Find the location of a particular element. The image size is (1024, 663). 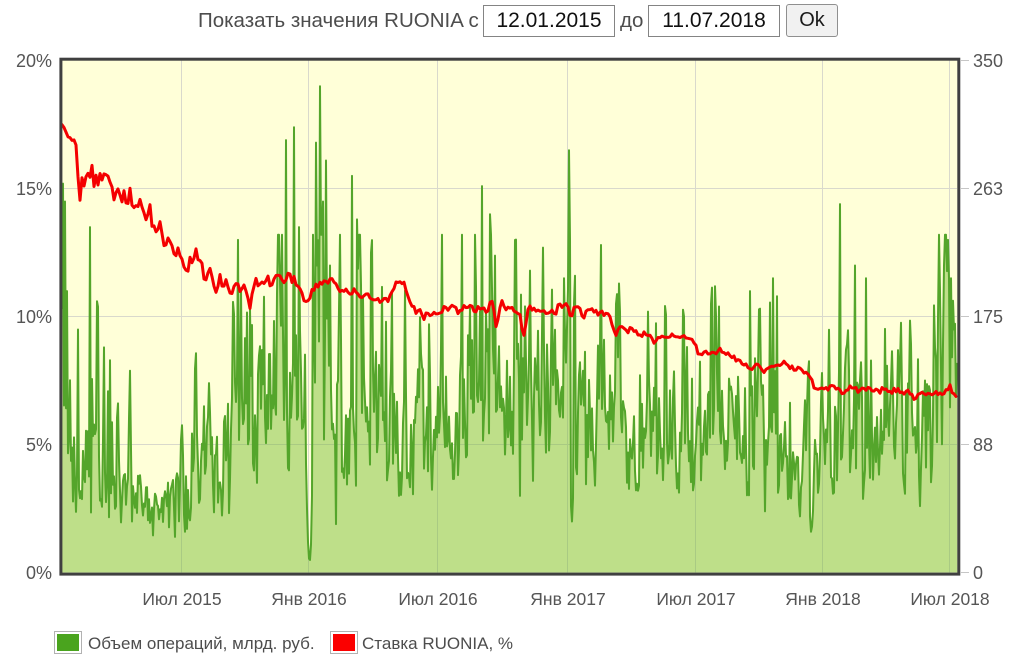

svg-text: Июл 2015 is located at coordinates (181, 599).